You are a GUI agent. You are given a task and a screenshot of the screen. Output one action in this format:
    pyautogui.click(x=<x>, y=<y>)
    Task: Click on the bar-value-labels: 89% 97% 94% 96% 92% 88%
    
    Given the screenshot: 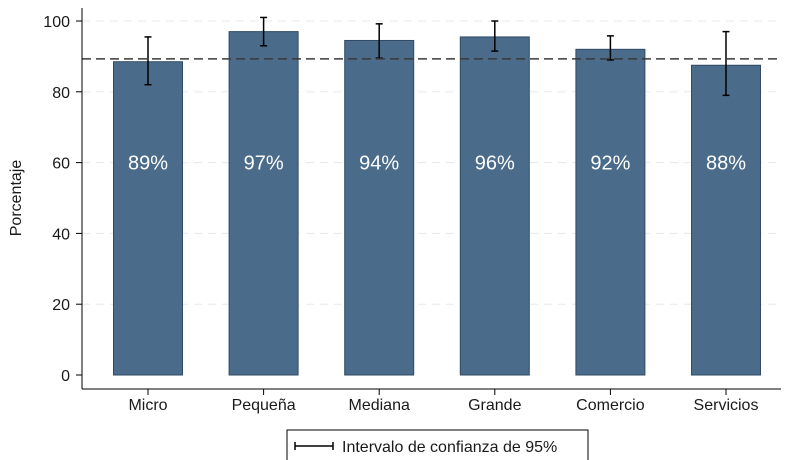 What is the action you would take?
    pyautogui.click(x=437, y=164)
    